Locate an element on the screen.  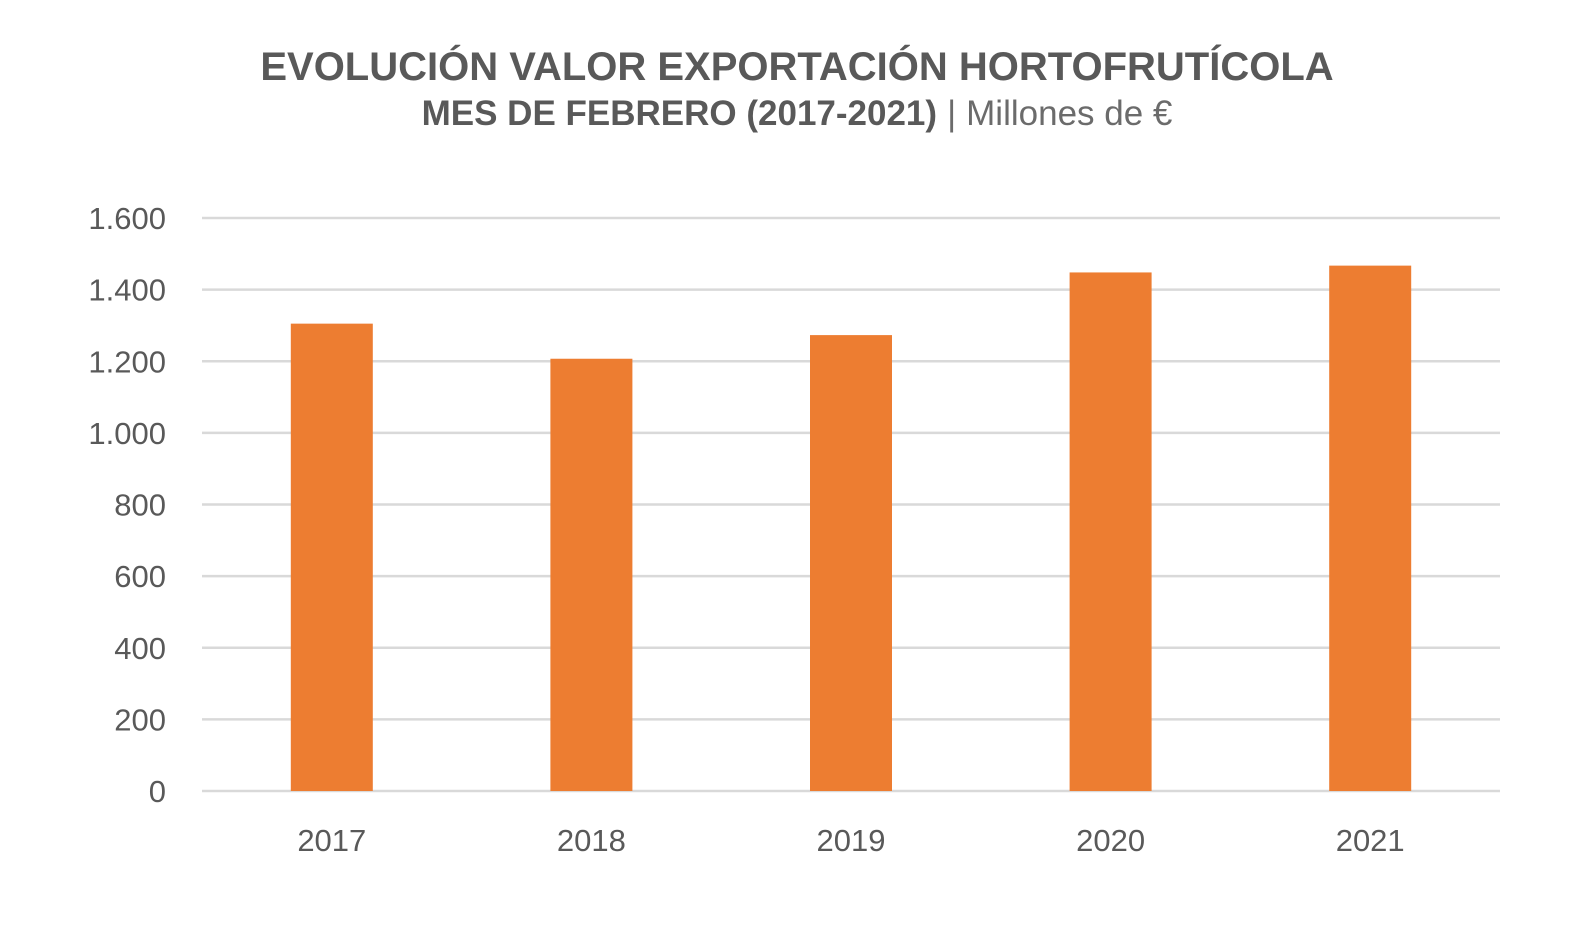
x-tick-label: 2019 is located at coordinates (851, 840).